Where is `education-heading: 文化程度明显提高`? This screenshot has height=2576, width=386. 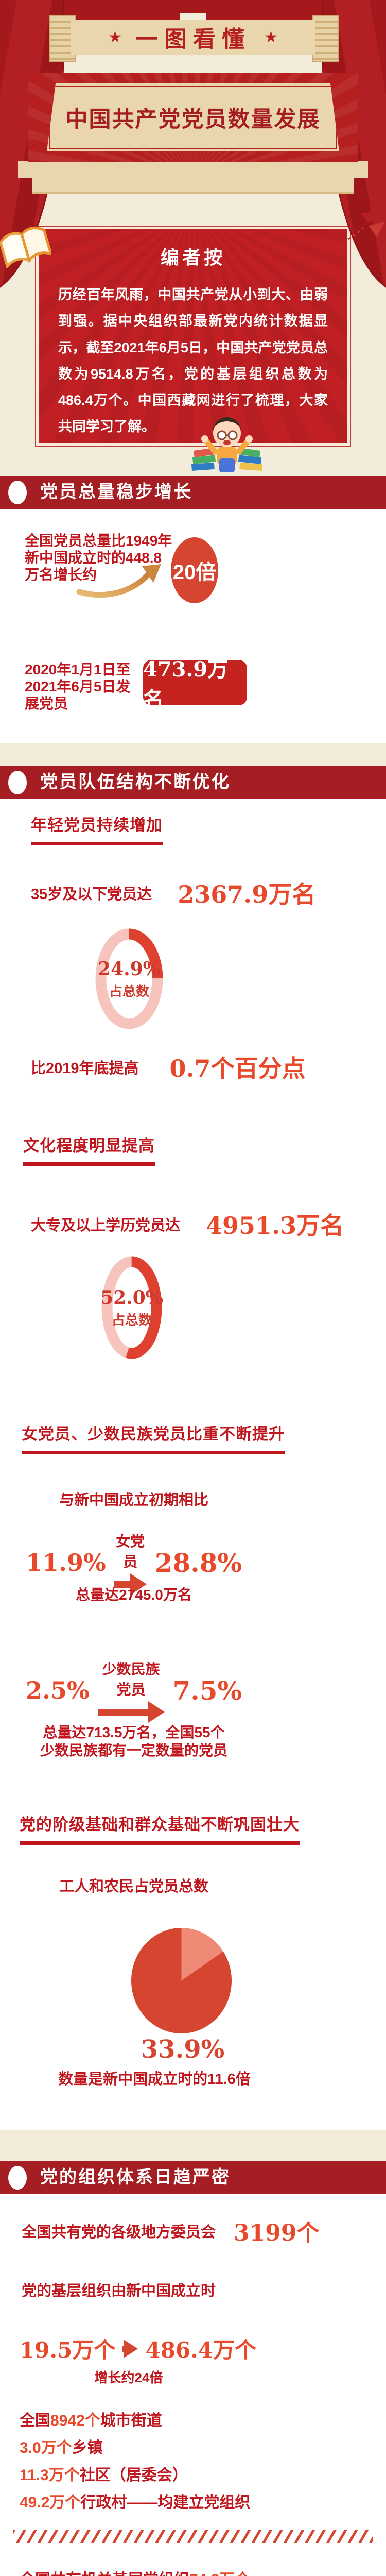
education-heading: 文化程度明显提高 is located at coordinates (89, 1149).